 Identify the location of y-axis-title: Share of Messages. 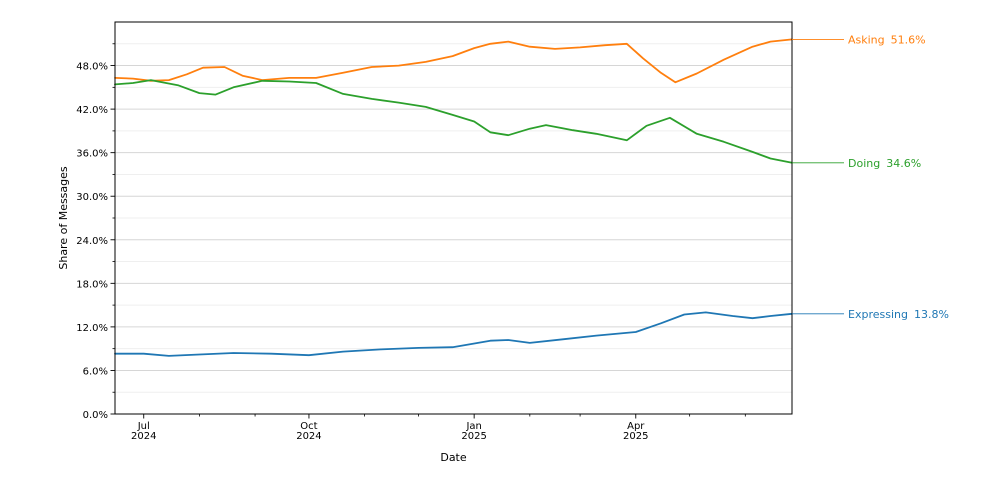
(63, 218).